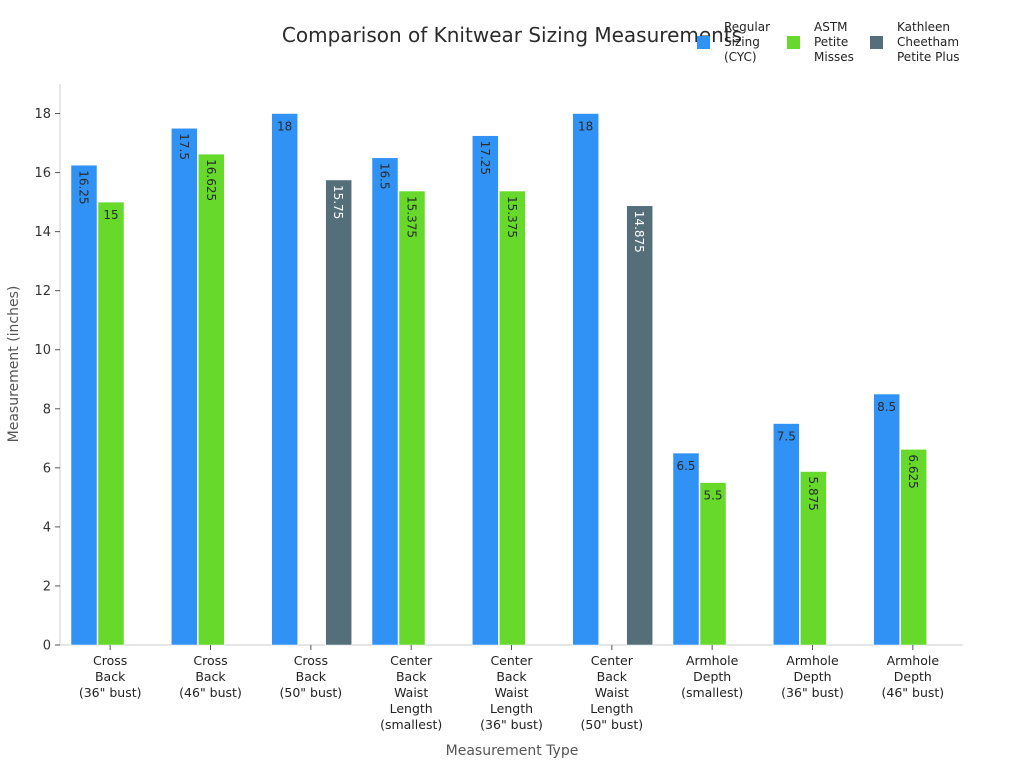 This screenshot has height=772, width=1024. What do you see at coordinates (928, 57) in the screenshot?
I see `legend-label: Petite Plus` at bounding box center [928, 57].